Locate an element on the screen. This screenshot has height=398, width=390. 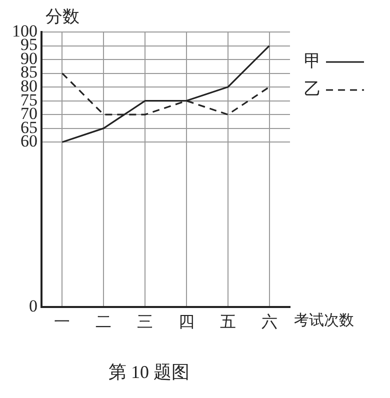
x-tick-label: 五 is located at coordinates (228, 323).